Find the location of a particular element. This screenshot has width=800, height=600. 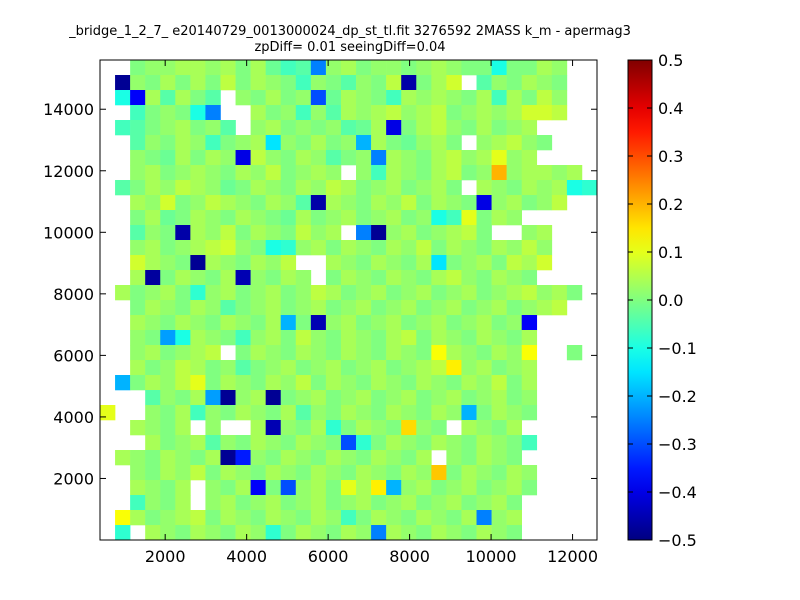

y-tick-label: 4000 is located at coordinates (73, 417).